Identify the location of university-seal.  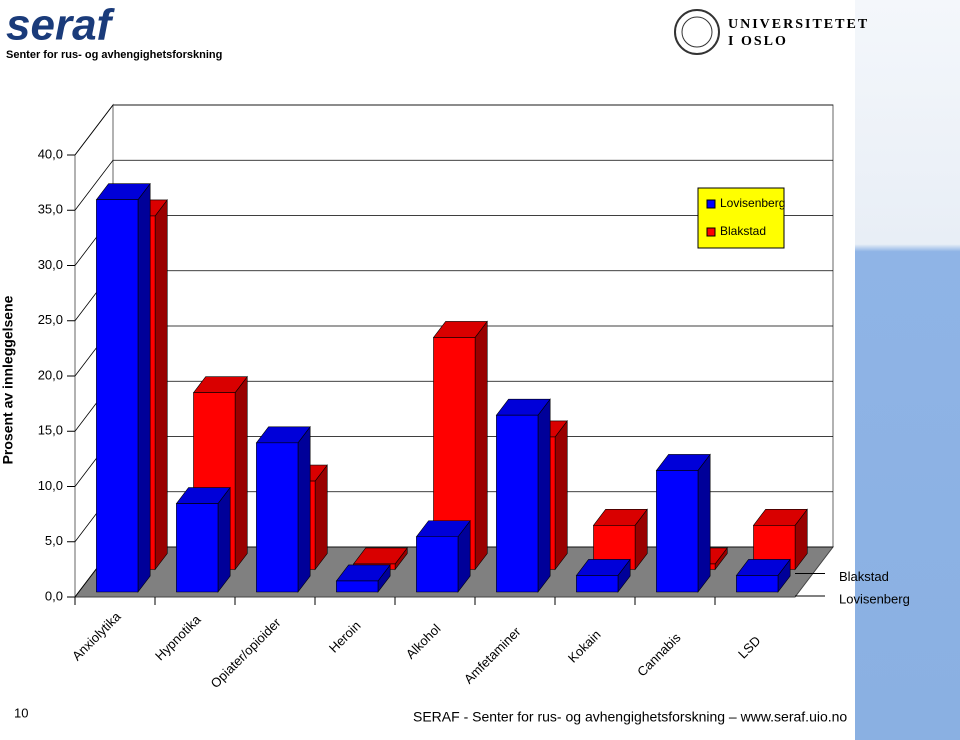
(697, 32).